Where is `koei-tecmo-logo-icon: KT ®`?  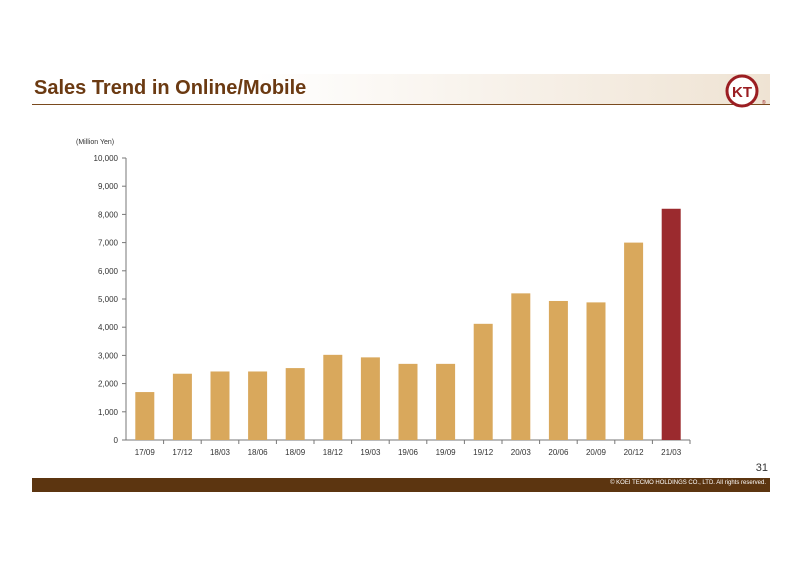 koei-tecmo-logo-icon: KT ® is located at coordinates (745, 91).